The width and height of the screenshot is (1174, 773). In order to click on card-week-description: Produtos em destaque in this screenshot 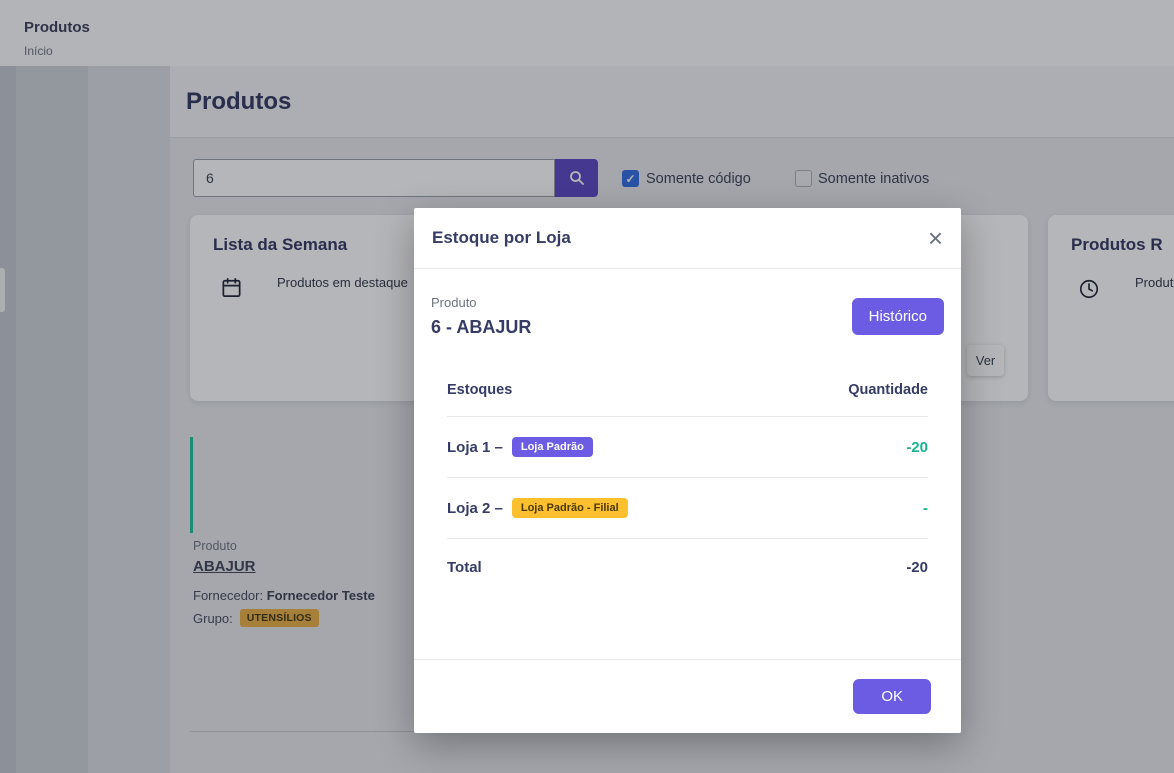, I will do `click(342, 282)`.